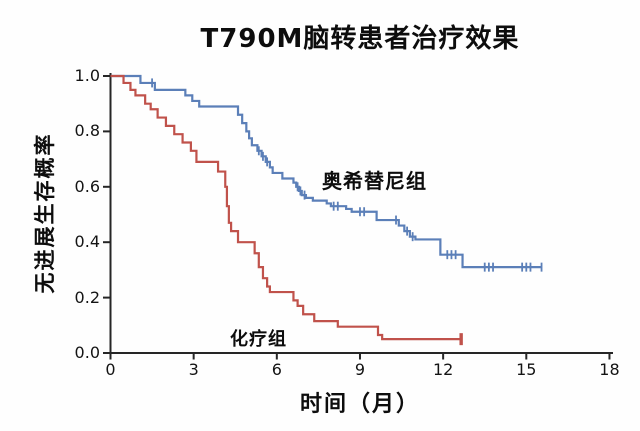  Describe the element at coordinates (87, 297) in the screenshot. I see `y-tick-label: 0.2` at that location.